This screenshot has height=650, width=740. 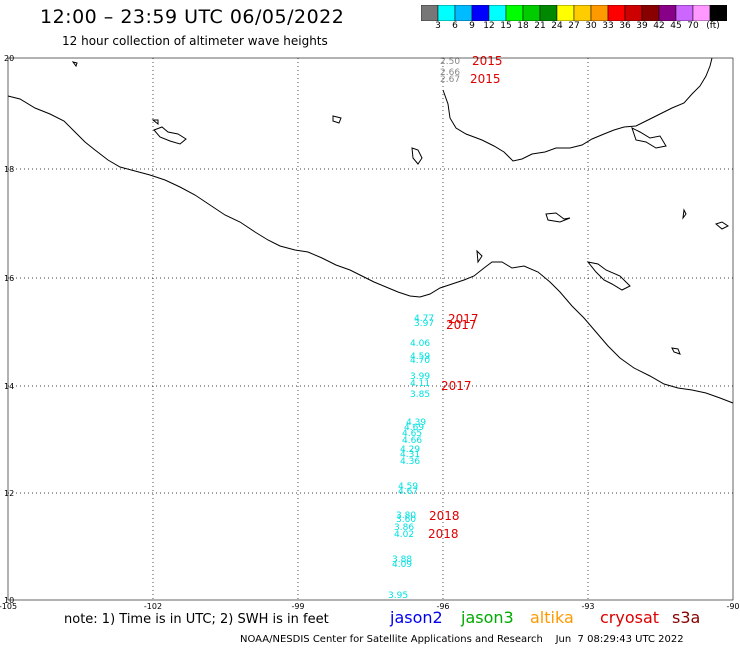 What do you see at coordinates (192, 17) in the screenshot?
I see `map-title: 12:00 – 23:59 UTC 06/05/2022` at bounding box center [192, 17].